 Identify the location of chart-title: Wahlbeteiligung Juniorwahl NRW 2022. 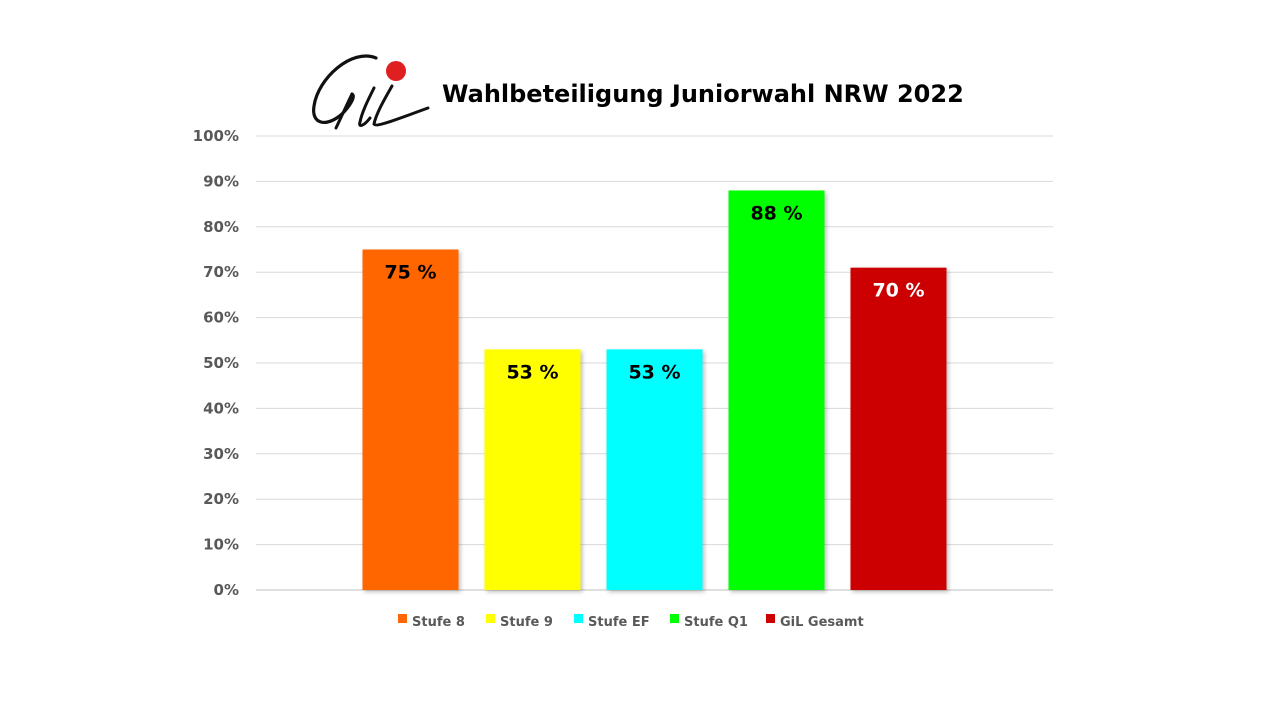
(703, 94).